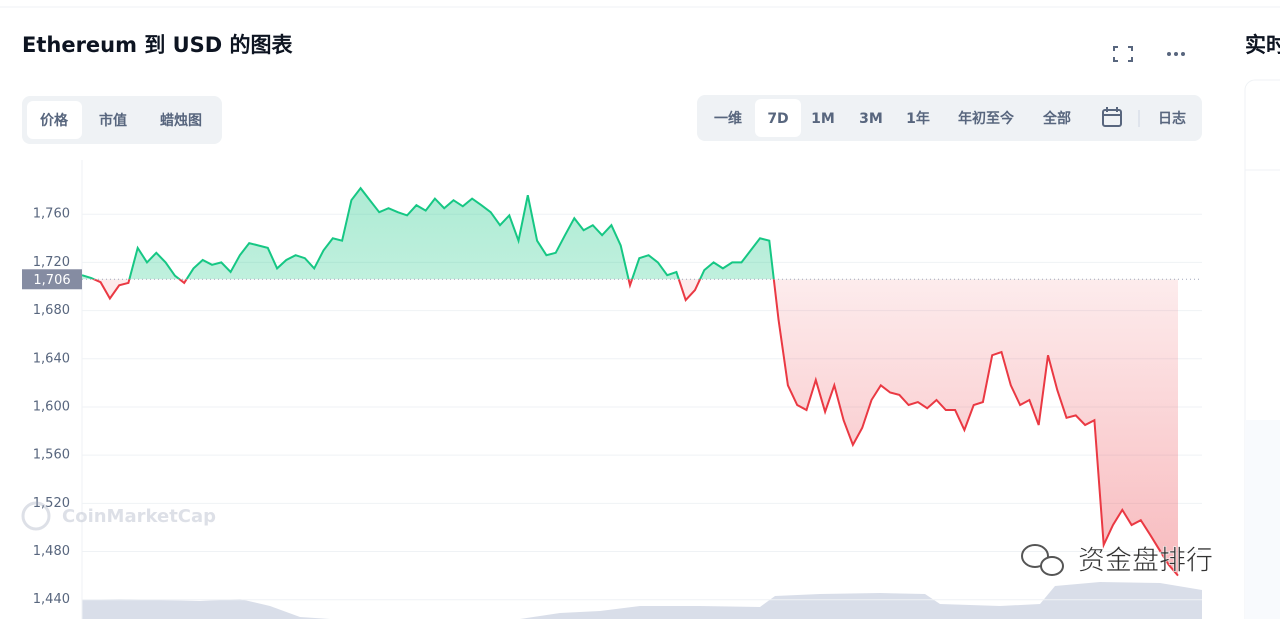  I want to click on wechat-watermark: 资金盘排行, so click(1117, 560).